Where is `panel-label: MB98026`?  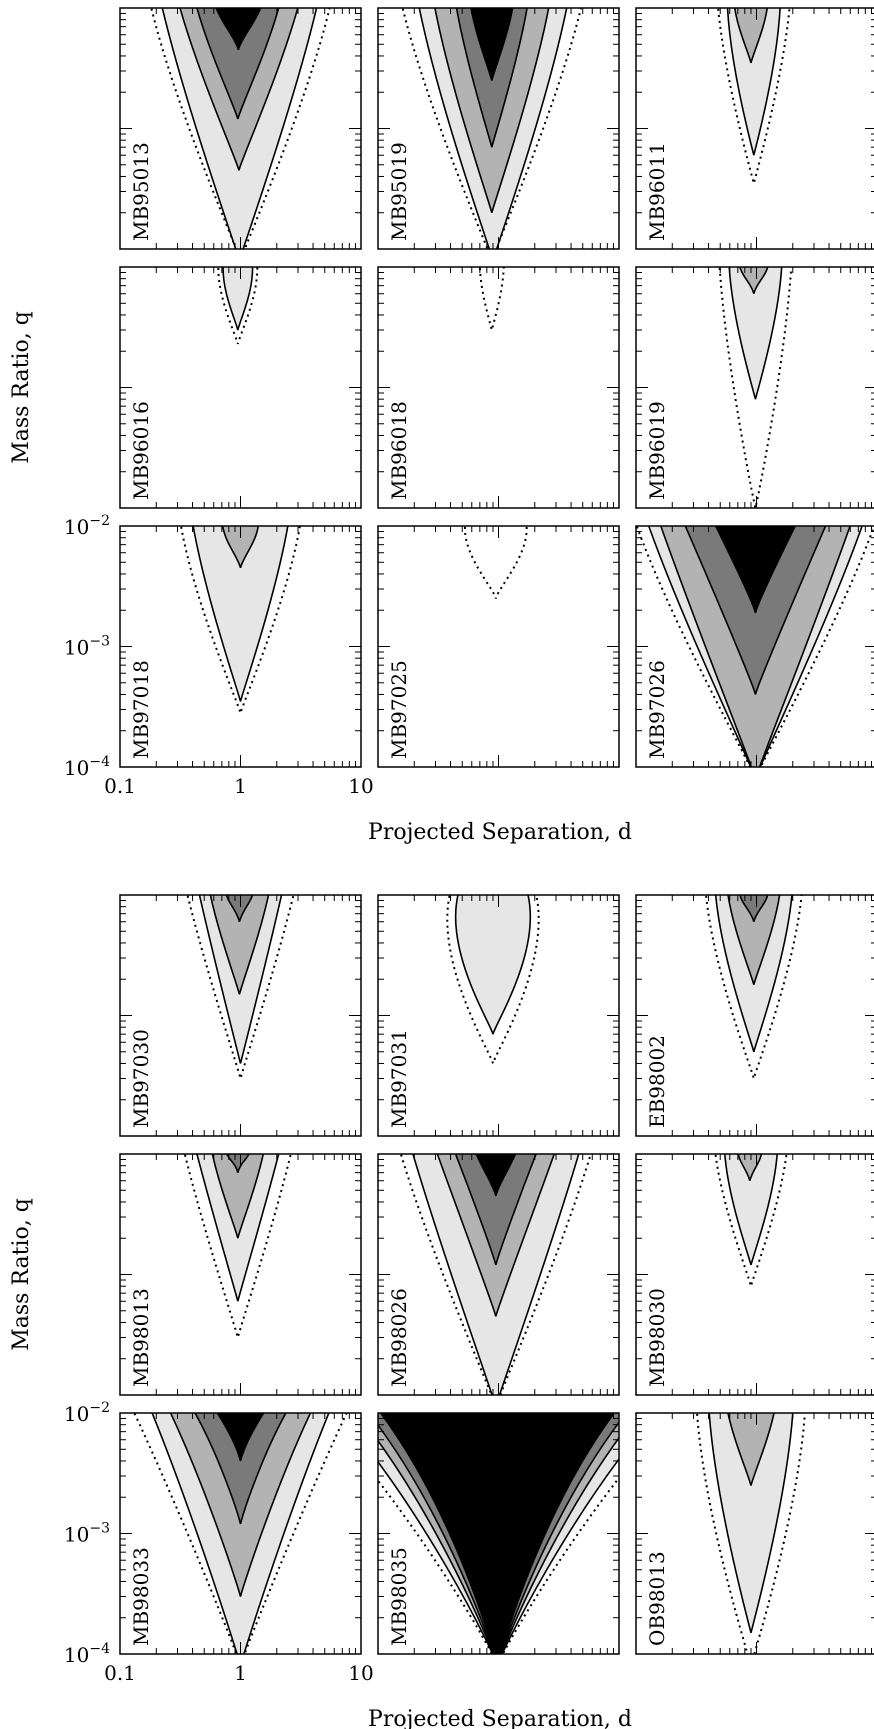 panel-label: MB98026 is located at coordinates (399, 1337).